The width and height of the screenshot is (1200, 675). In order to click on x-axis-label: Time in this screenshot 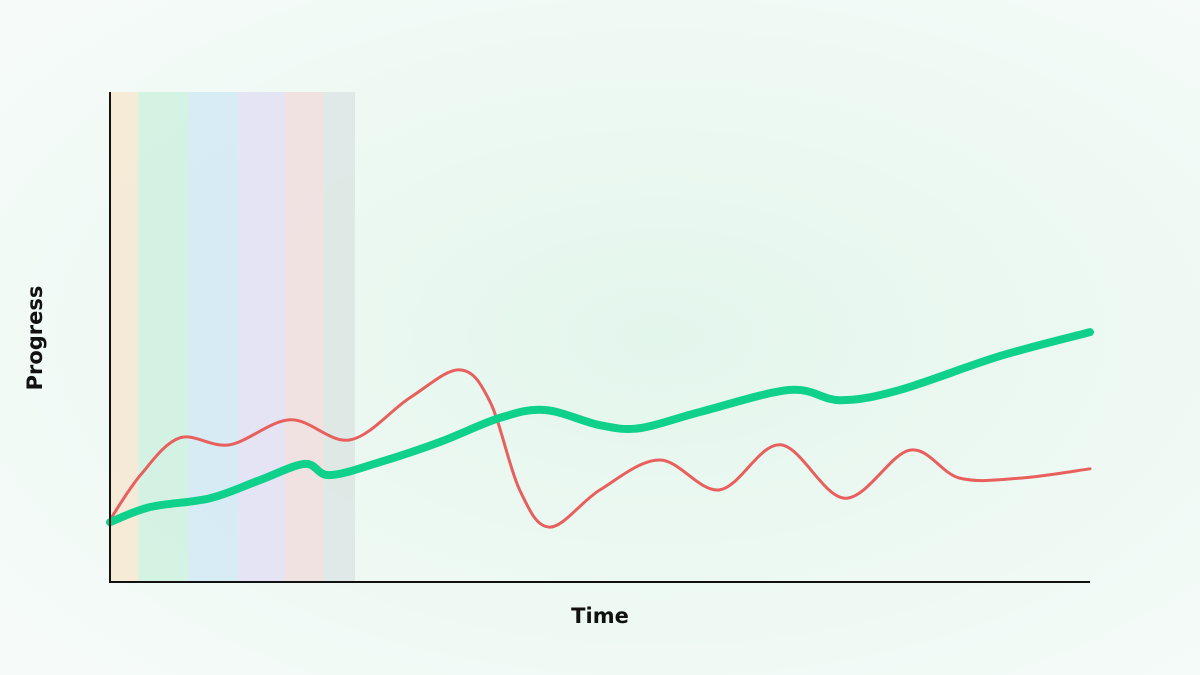, I will do `click(600, 616)`.